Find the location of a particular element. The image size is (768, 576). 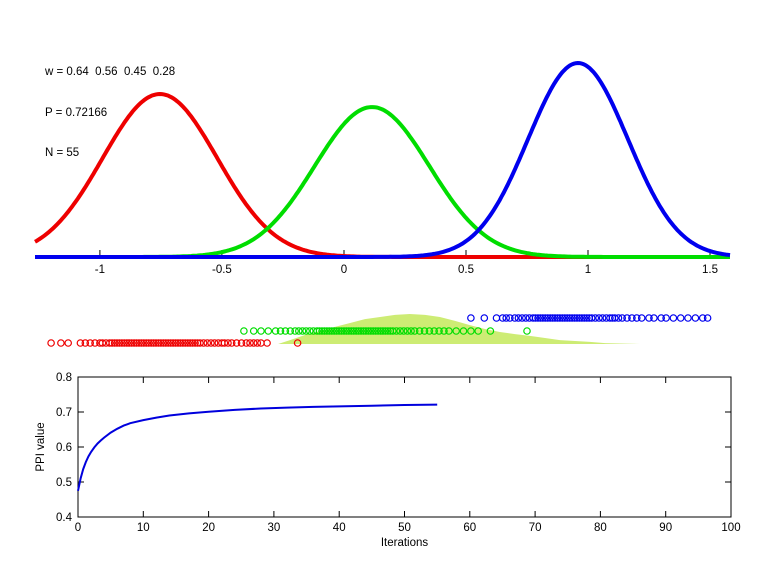

samples-red is located at coordinates (174, 343).